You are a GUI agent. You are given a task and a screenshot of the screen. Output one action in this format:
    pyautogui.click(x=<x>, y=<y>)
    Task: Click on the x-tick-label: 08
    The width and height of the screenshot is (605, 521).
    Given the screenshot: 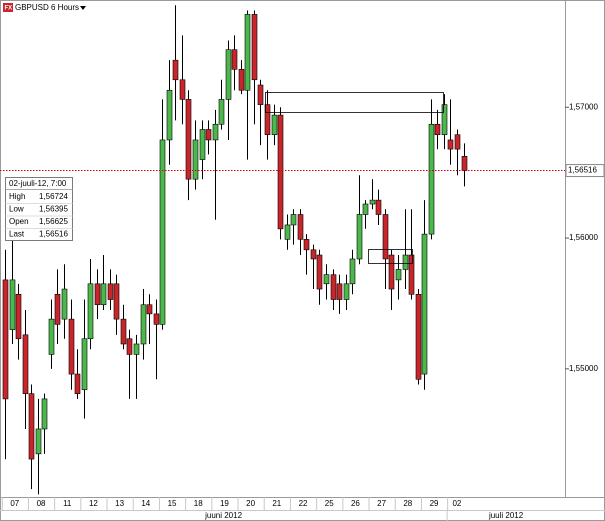 What is the action you would take?
    pyautogui.click(x=41, y=503)
    